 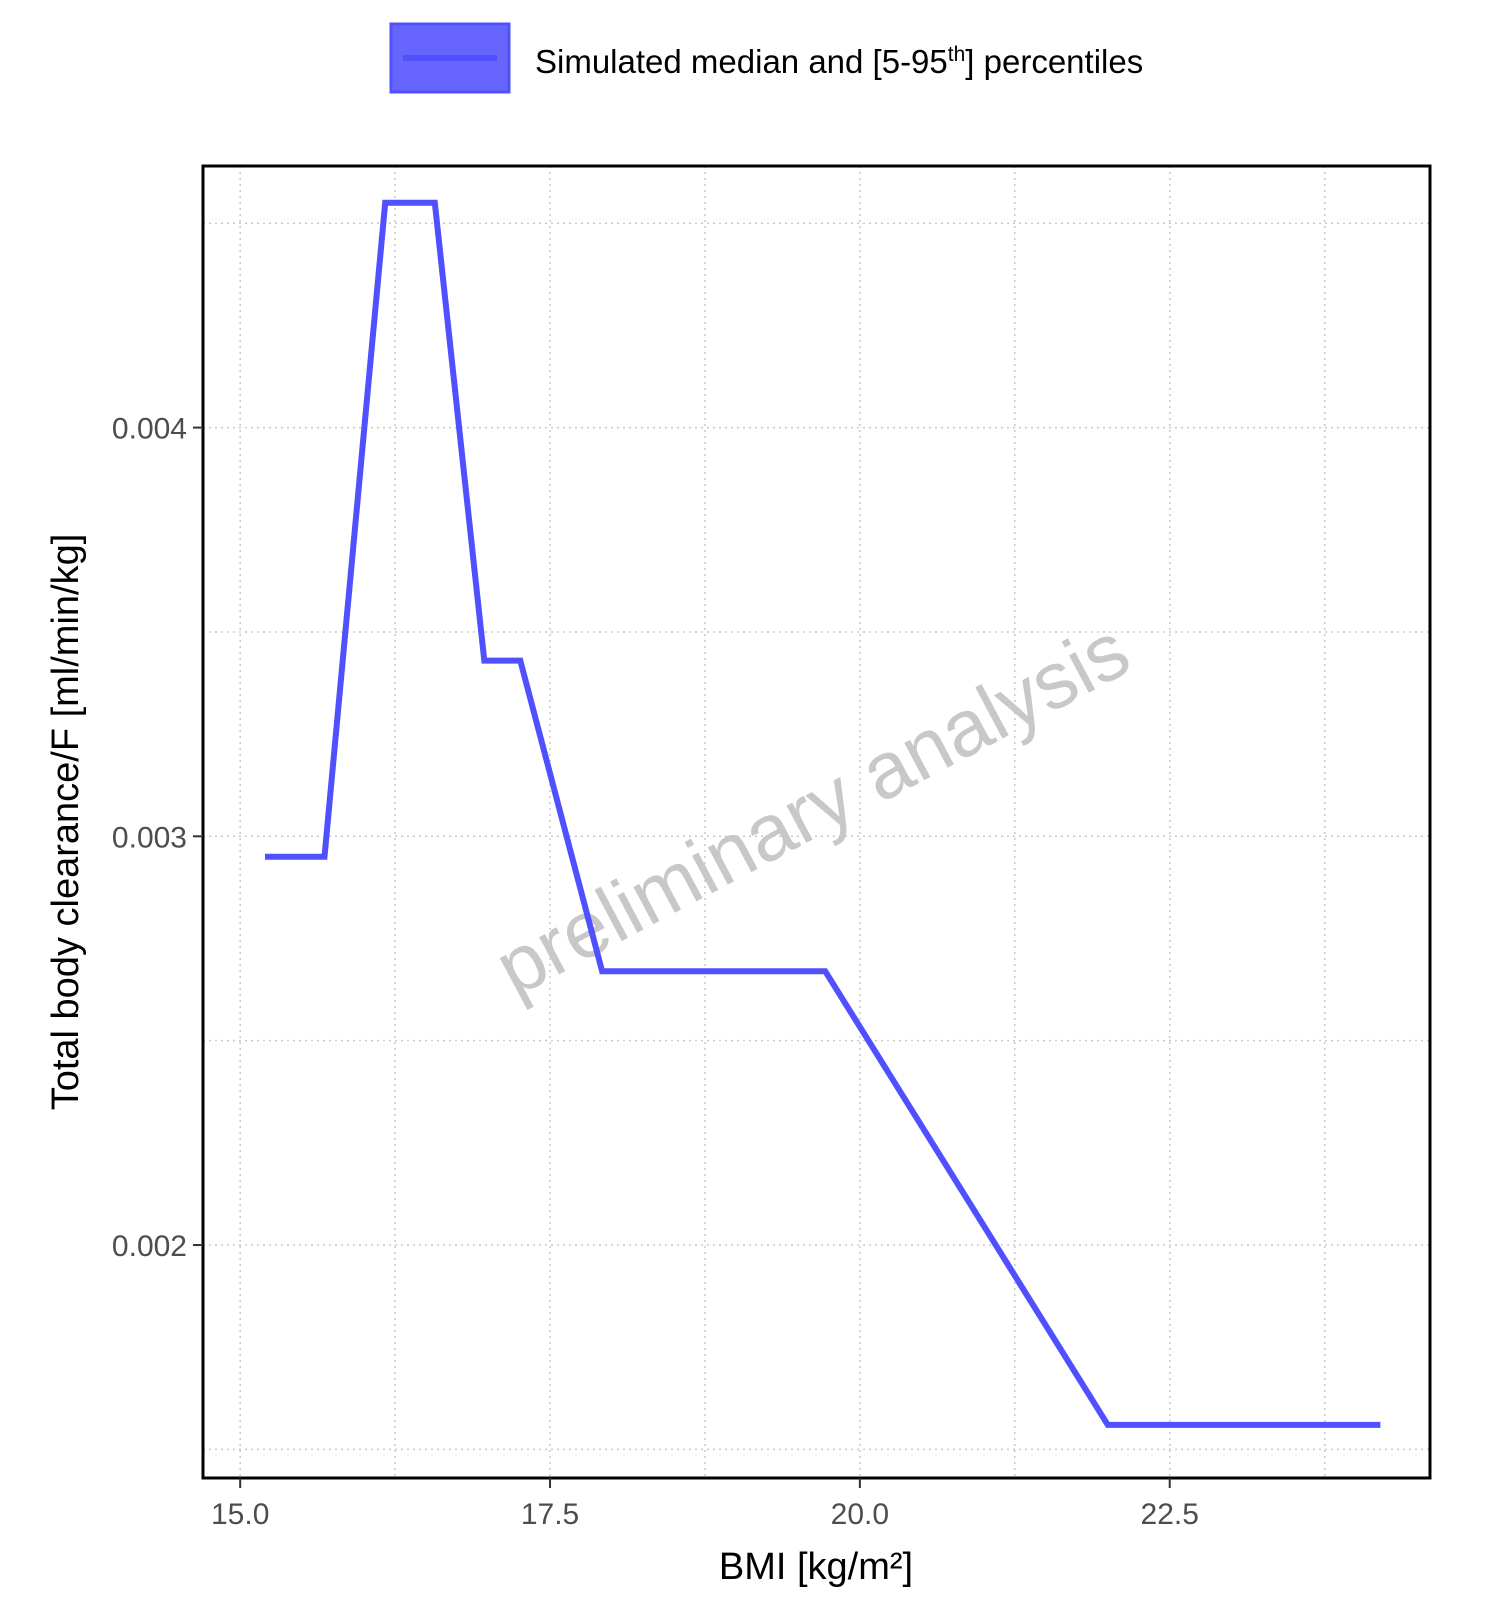 What do you see at coordinates (860, 1514) in the screenshot?
I see `x-tick-label: 20.0` at bounding box center [860, 1514].